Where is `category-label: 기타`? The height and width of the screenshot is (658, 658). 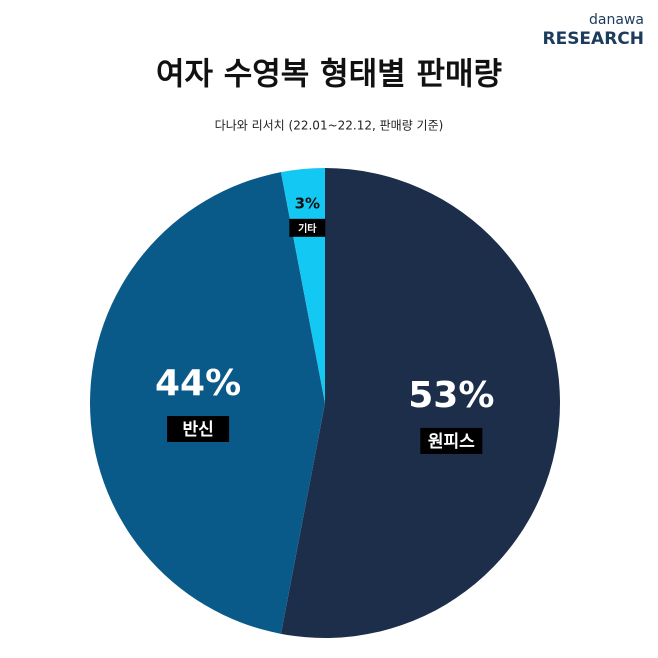
category-label: 기타 is located at coordinates (307, 228).